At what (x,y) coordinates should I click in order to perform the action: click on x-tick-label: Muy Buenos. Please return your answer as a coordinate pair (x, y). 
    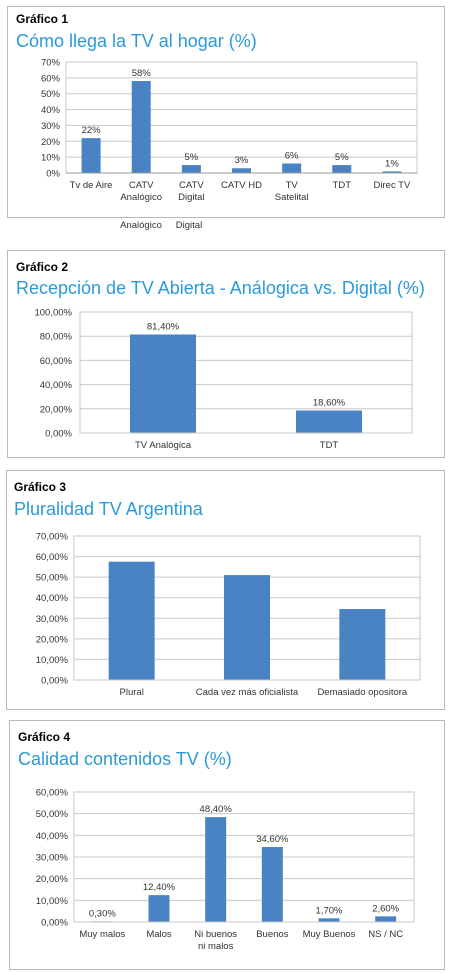
    Looking at the image, I should click on (329, 934).